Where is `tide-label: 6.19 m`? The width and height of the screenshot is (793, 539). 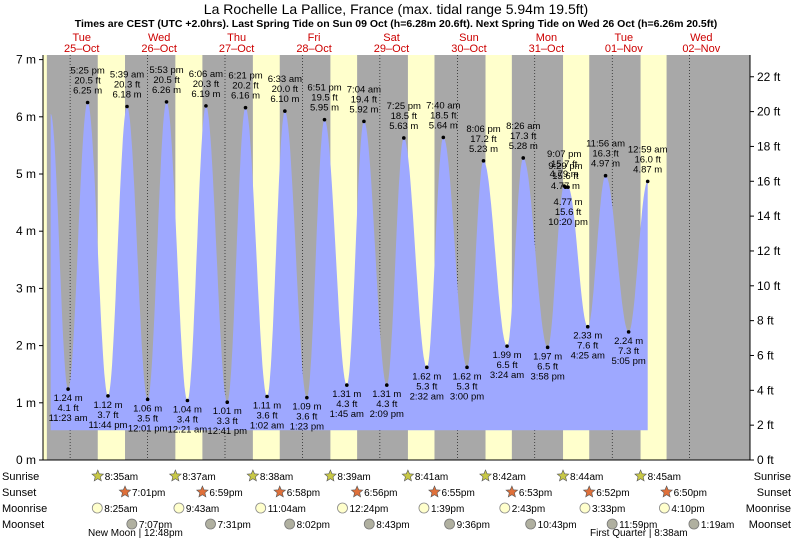
tide-label: 6.19 m is located at coordinates (205, 94).